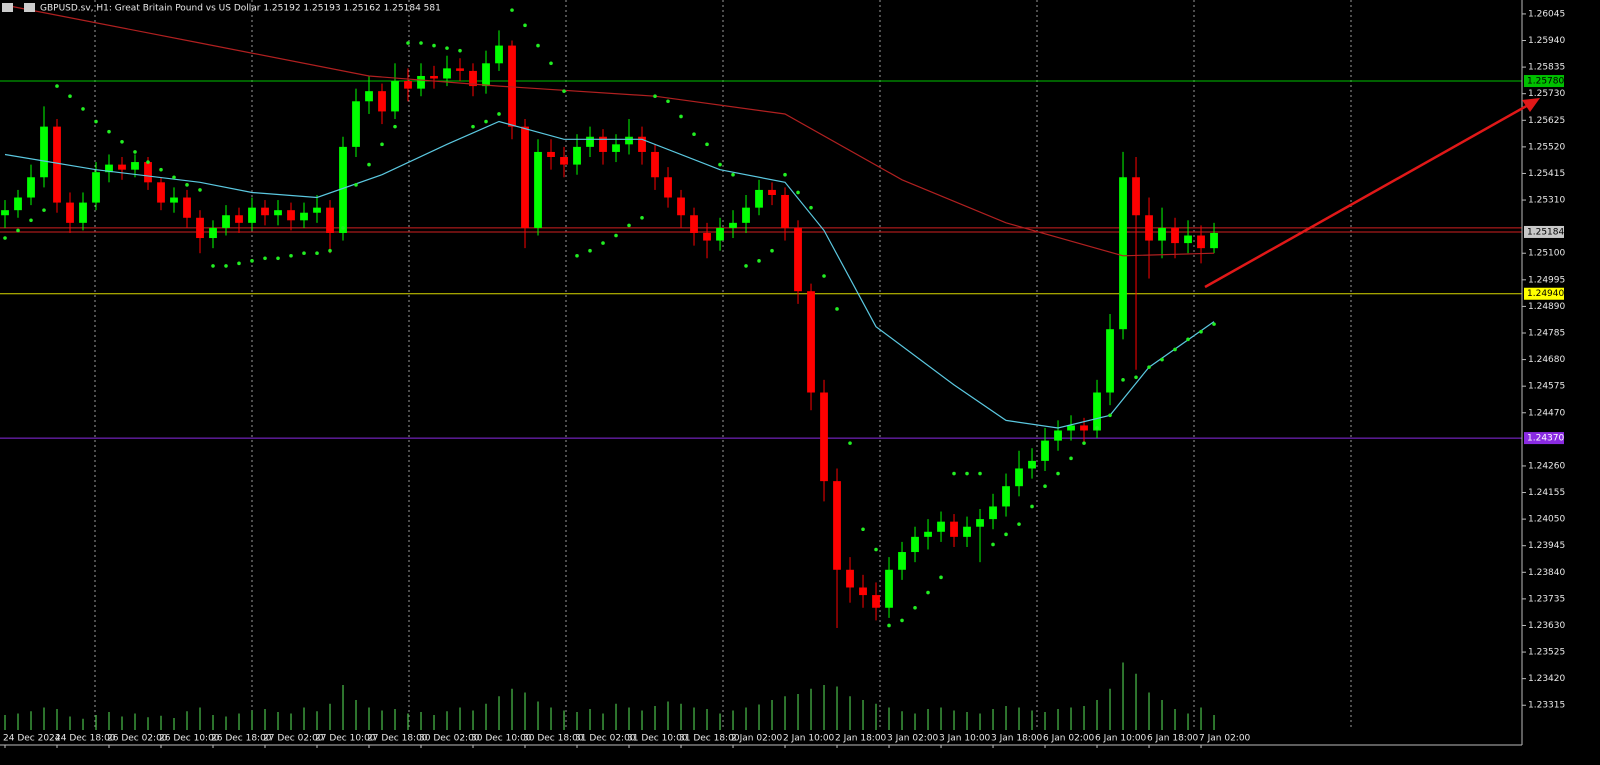 The image size is (1600, 765). I want to click on x-tick-label: 26 Dec 02:00, so click(137, 739).